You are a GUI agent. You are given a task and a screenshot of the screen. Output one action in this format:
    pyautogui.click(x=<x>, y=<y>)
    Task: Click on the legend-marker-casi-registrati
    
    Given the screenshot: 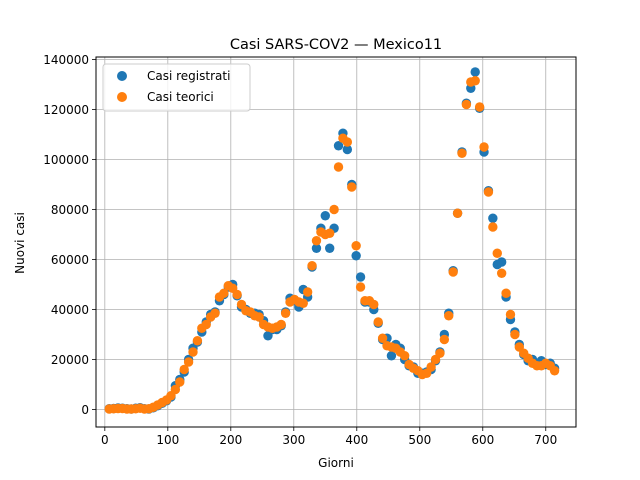 What is the action you would take?
    pyautogui.click(x=122, y=76)
    